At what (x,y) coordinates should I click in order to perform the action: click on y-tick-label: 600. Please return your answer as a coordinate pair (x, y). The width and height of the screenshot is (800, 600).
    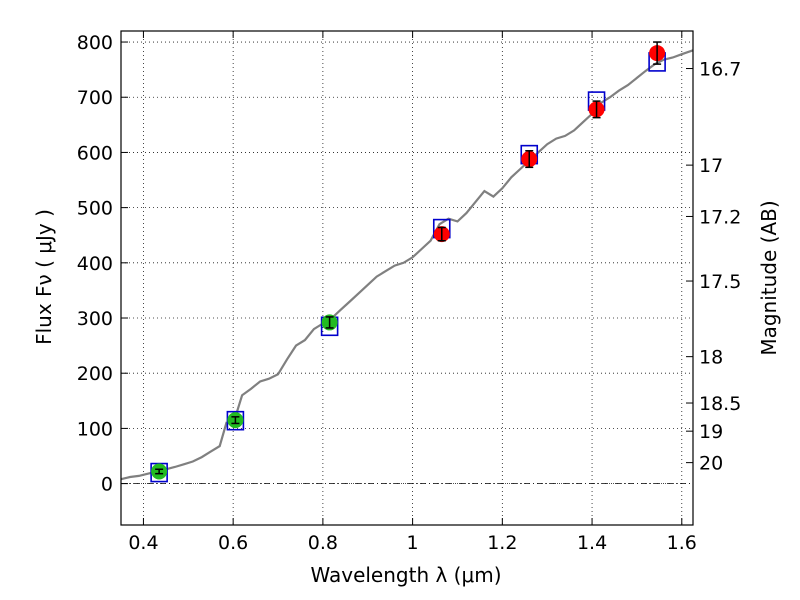
    Looking at the image, I should click on (95, 153).